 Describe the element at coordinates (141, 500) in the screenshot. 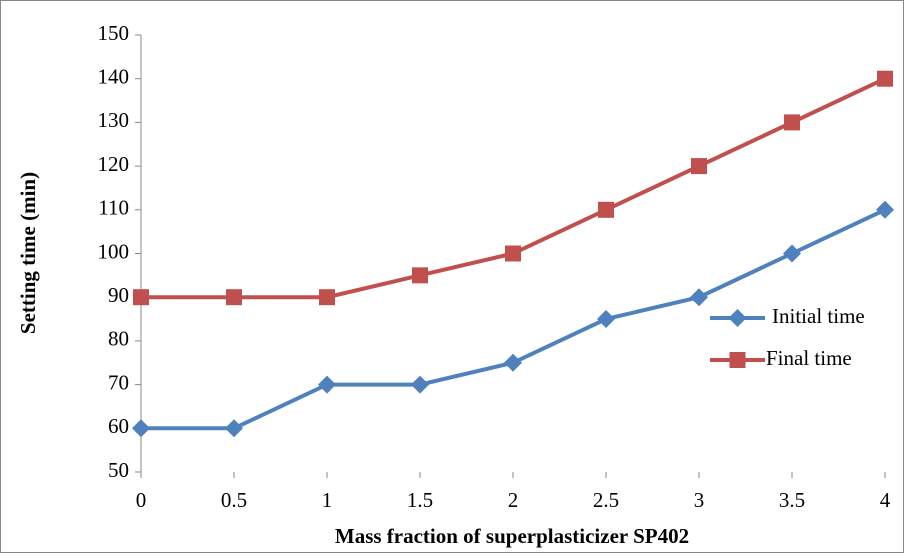

I see `x-tick-label: 0` at that location.